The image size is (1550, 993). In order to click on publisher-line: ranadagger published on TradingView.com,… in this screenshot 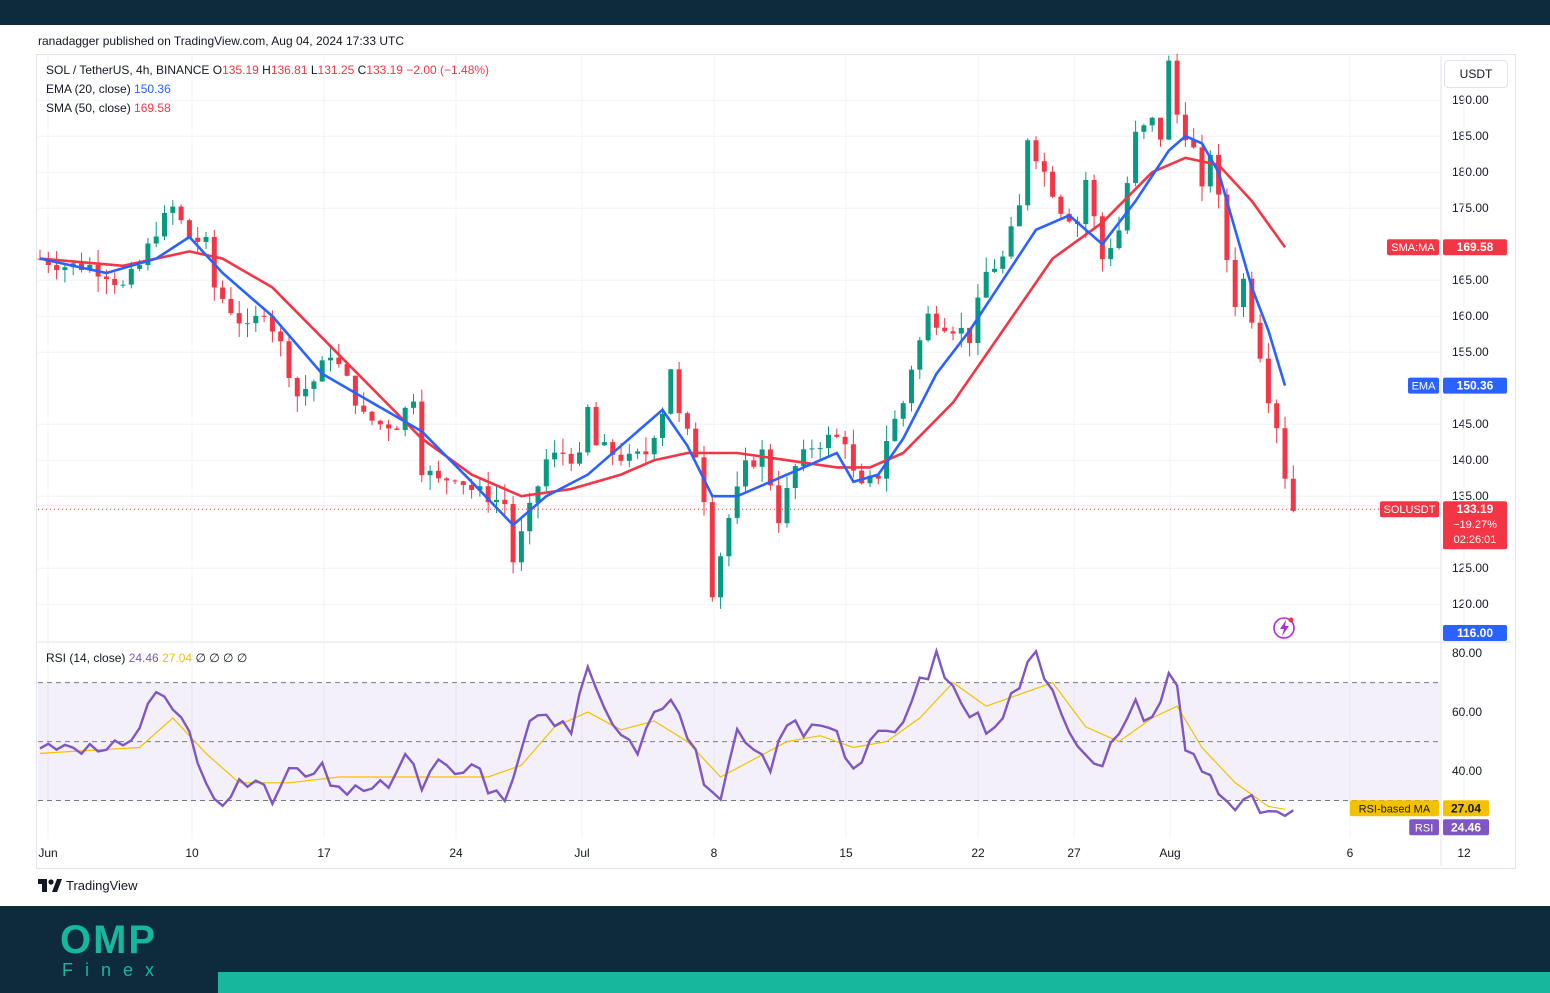, I will do `click(221, 41)`.